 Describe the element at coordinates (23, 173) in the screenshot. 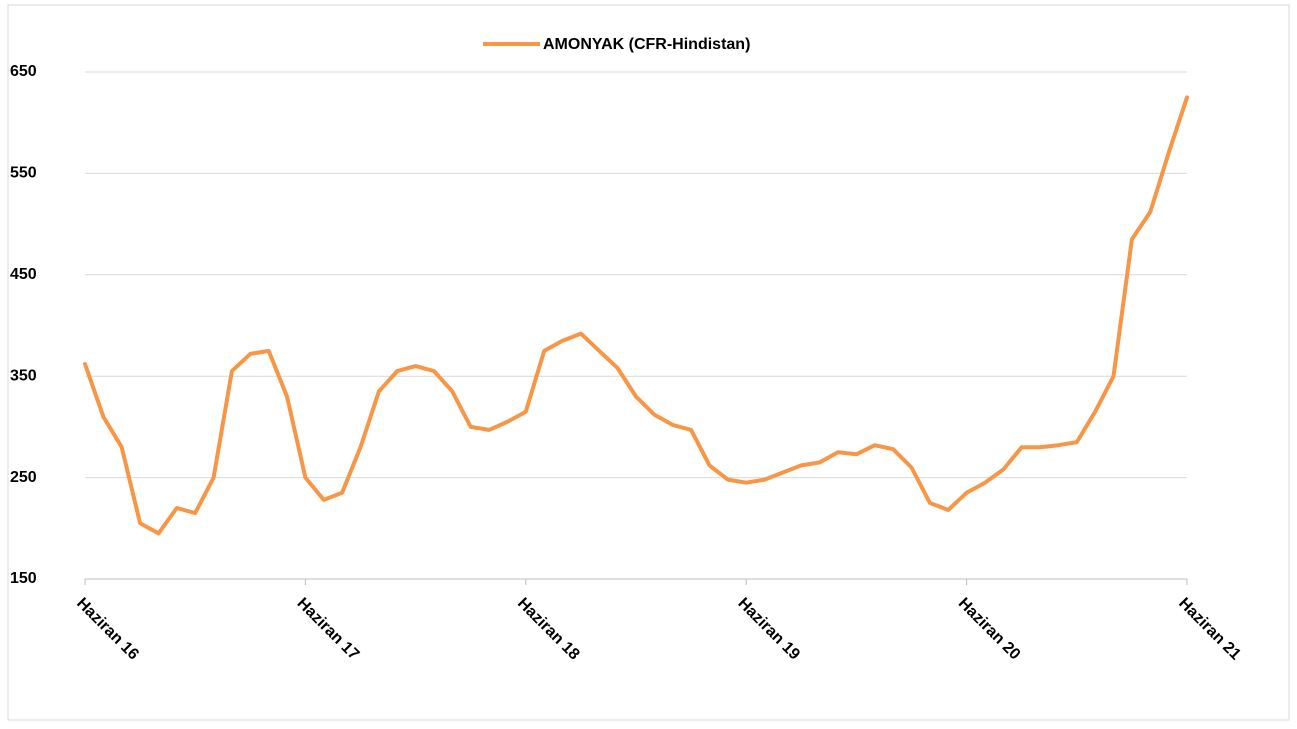

I see `y-tick-label: 550` at that location.